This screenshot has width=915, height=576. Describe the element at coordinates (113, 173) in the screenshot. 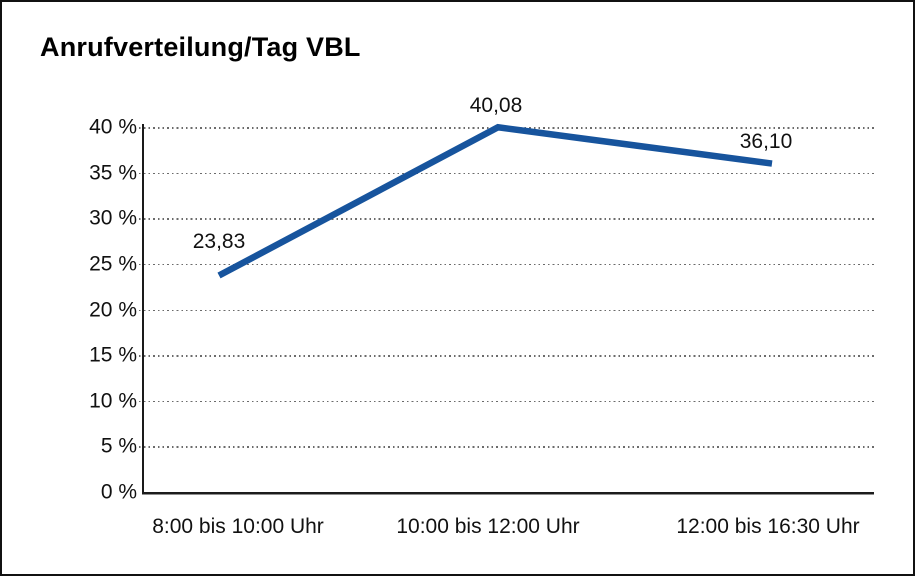

I see `y-tick-label: 35 %` at that location.